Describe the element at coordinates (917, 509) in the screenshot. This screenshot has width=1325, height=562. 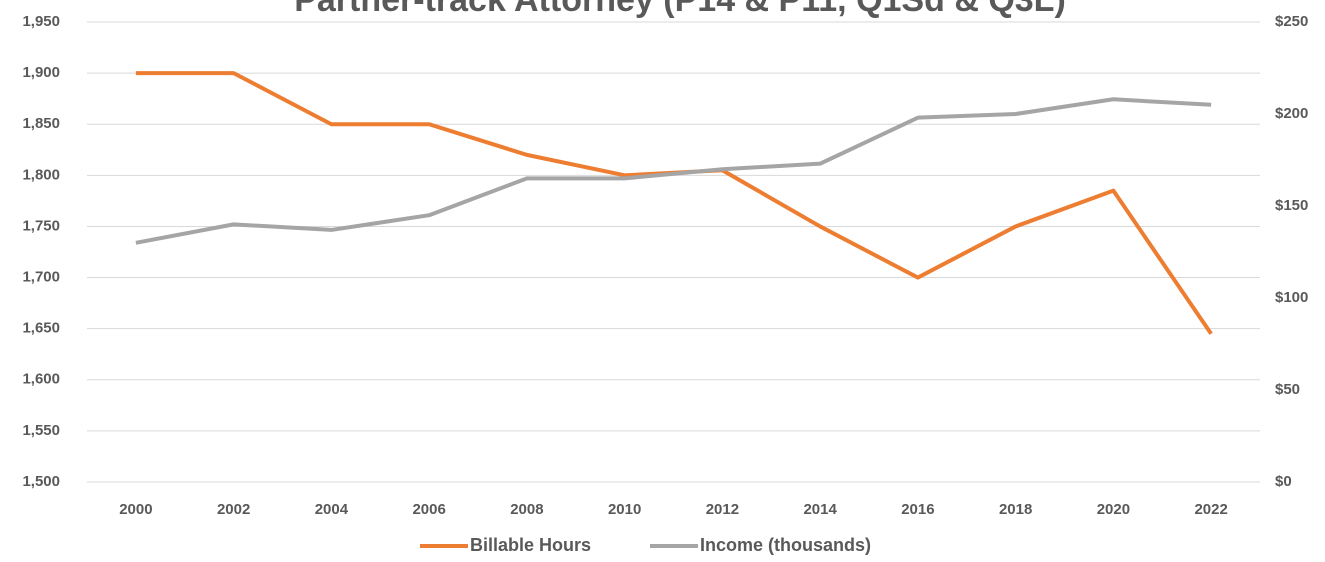
I see `x-tick-label: 2016` at that location.